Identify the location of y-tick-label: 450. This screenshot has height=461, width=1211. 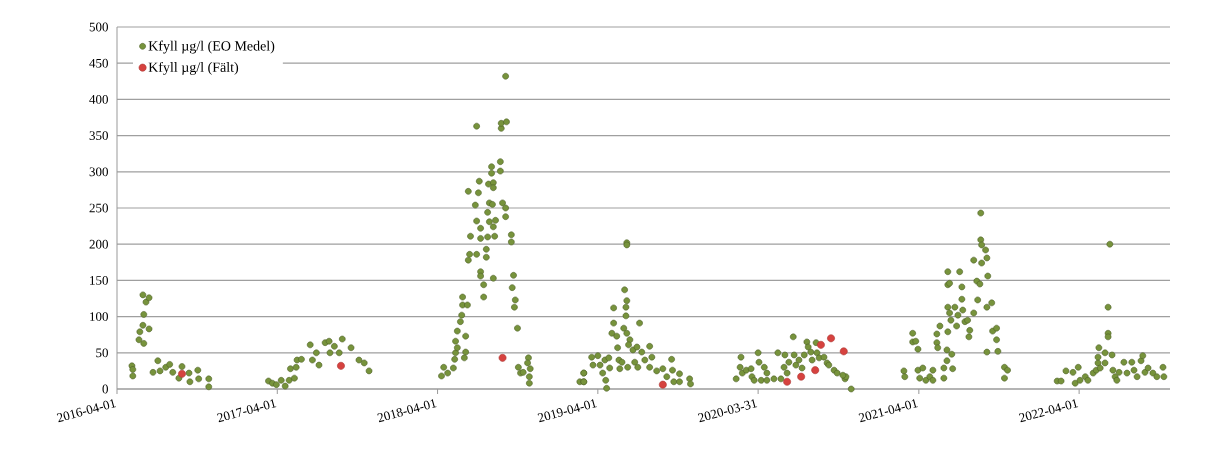
(98, 63).